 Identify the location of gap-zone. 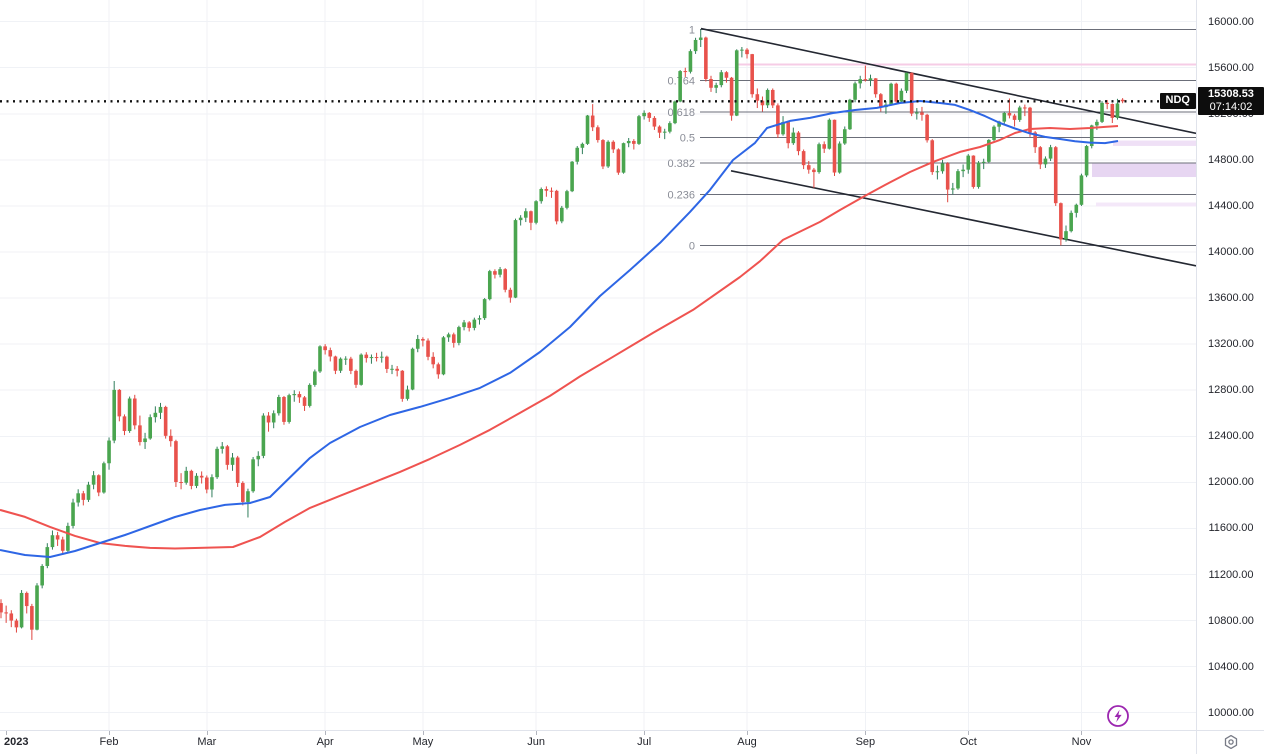
(1144, 170).